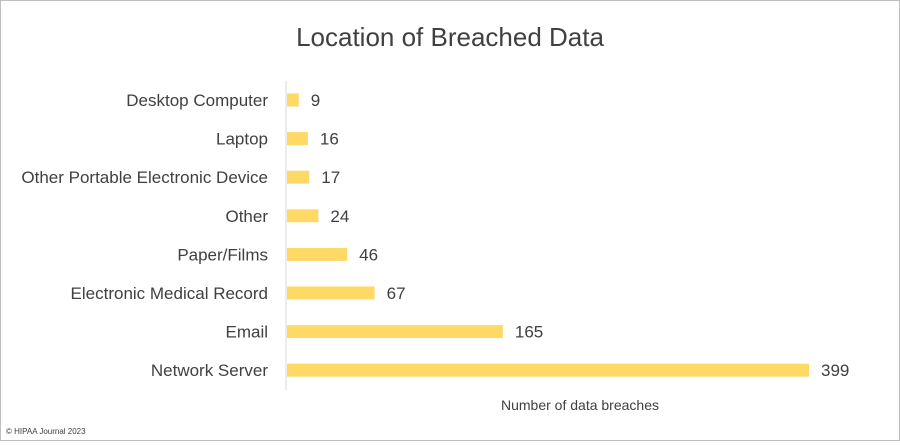 This screenshot has height=445, width=900. Describe the element at coordinates (317, 254) in the screenshot. I see `bar-paper-films` at that location.